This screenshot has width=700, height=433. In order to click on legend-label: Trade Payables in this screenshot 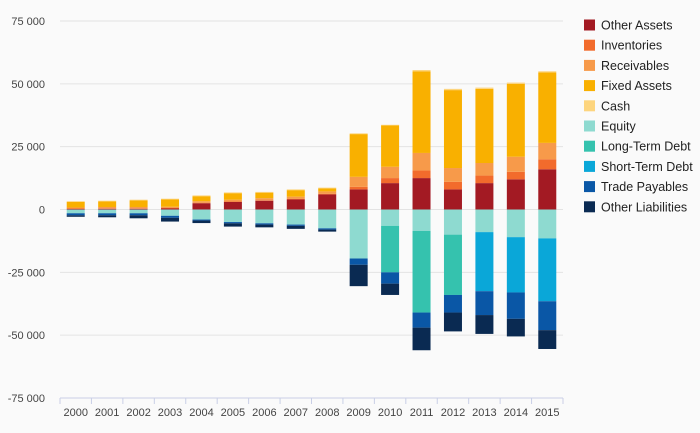, I will do `click(644, 187)`.